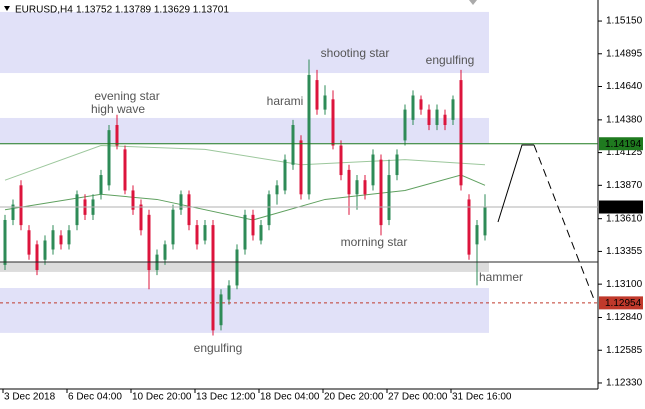 The image size is (645, 409). What do you see at coordinates (450, 60) in the screenshot?
I see `pattern-annotation: engulfing` at bounding box center [450, 60].